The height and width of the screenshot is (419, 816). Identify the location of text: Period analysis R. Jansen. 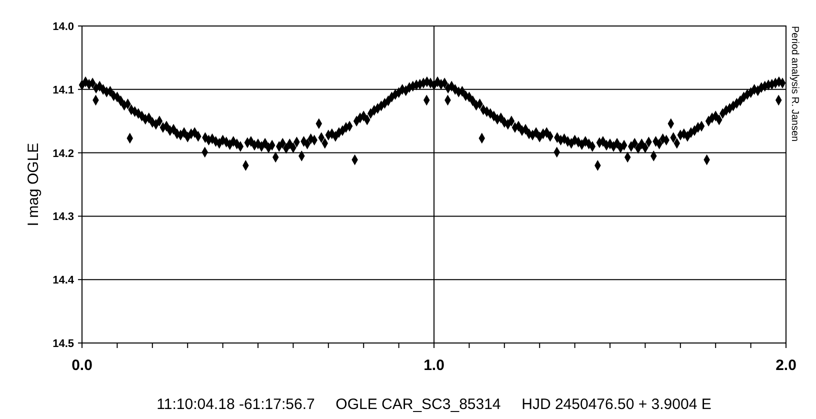
(794, 84).